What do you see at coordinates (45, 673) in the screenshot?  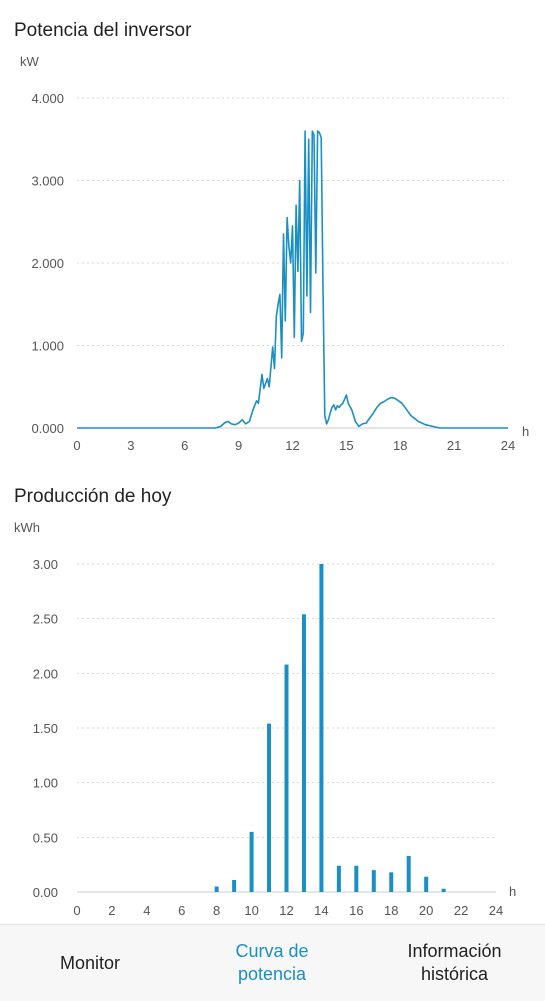 I see `y-tick-label: 2.00` at bounding box center [45, 673].